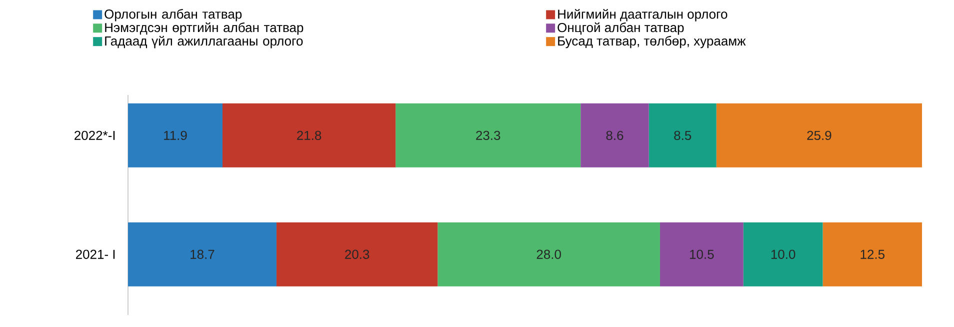 This screenshot has height=327, width=954. I want to click on legend-label: Нэмэгдсэн өртгийн албан татвар, so click(204, 28).